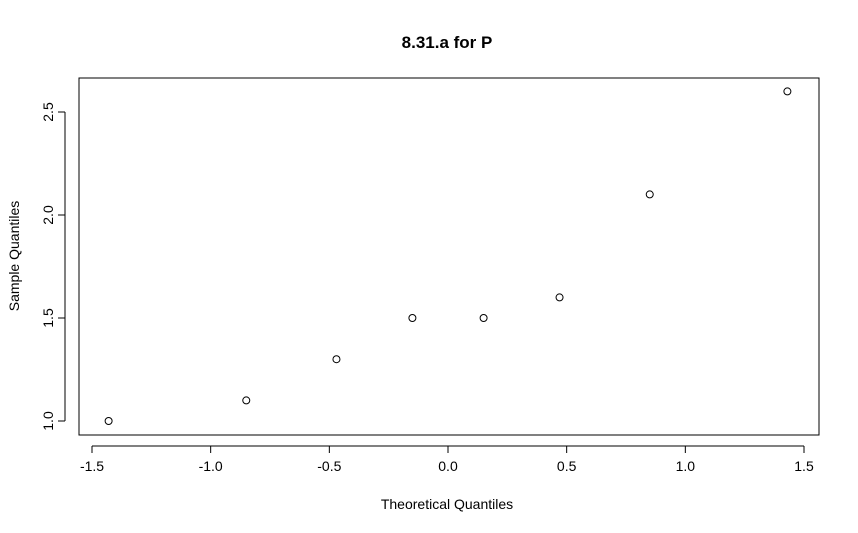  What do you see at coordinates (329, 466) in the screenshot?
I see `x-tick-label: -0.5` at bounding box center [329, 466].